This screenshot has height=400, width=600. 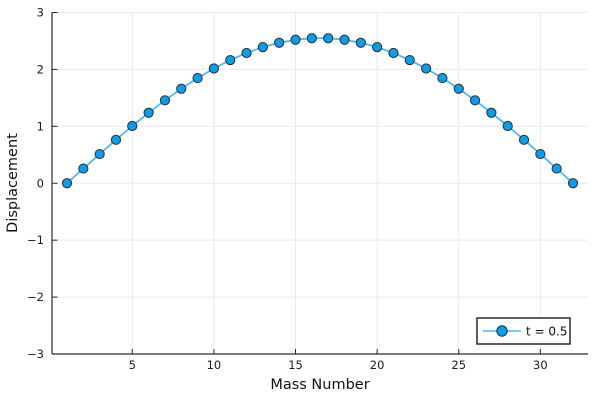 I want to click on x-tick-label: 10, so click(x=214, y=365).